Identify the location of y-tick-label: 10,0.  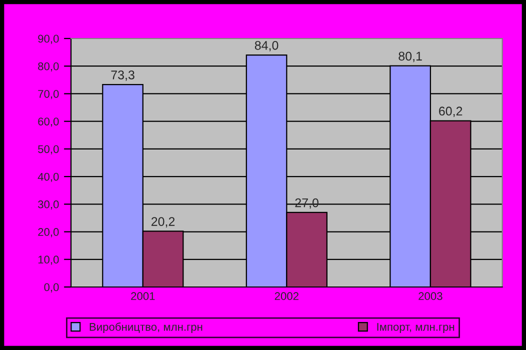
(48, 260).